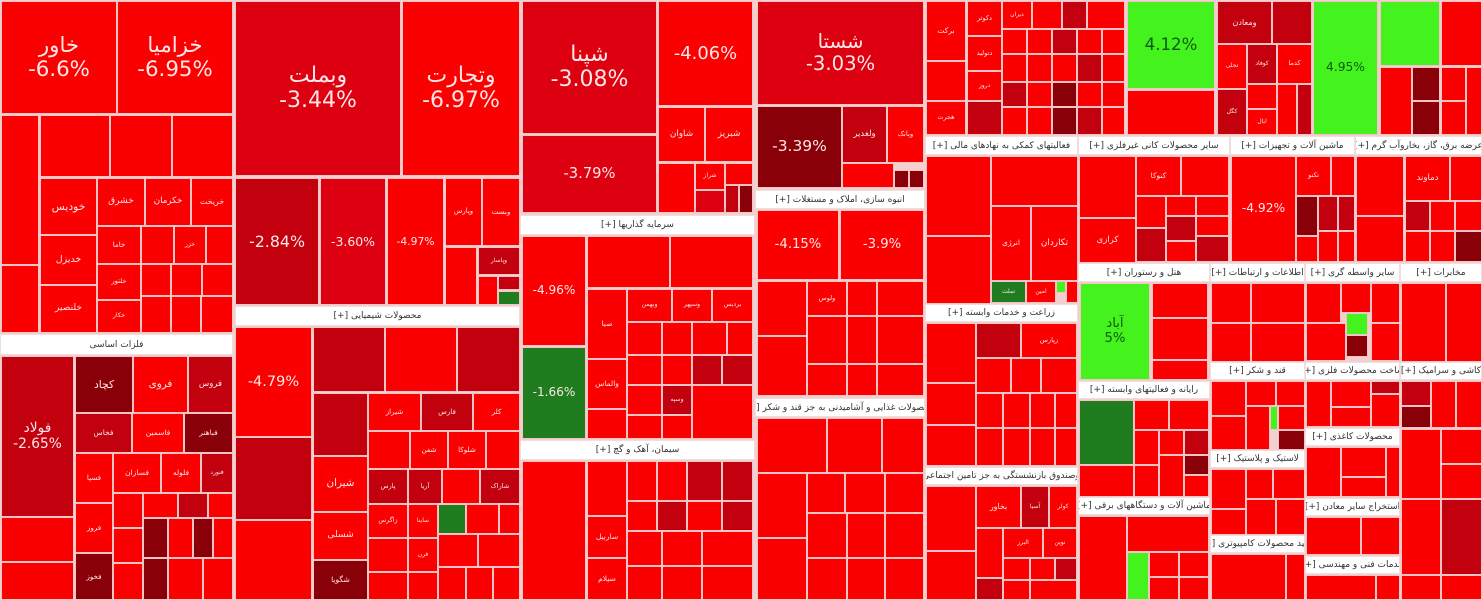 The width and height of the screenshot is (1482, 600). What do you see at coordinates (840, 53) in the screenshot?
I see `stock-tile: شستا -3.03%` at bounding box center [840, 53].